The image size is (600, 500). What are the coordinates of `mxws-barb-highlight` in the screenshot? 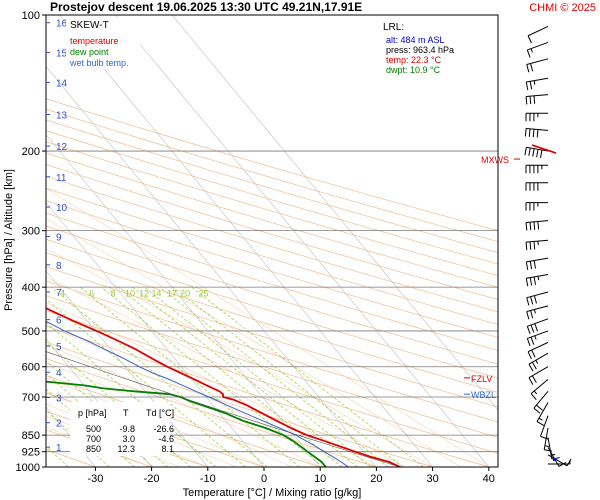 It's located at (544, 149).